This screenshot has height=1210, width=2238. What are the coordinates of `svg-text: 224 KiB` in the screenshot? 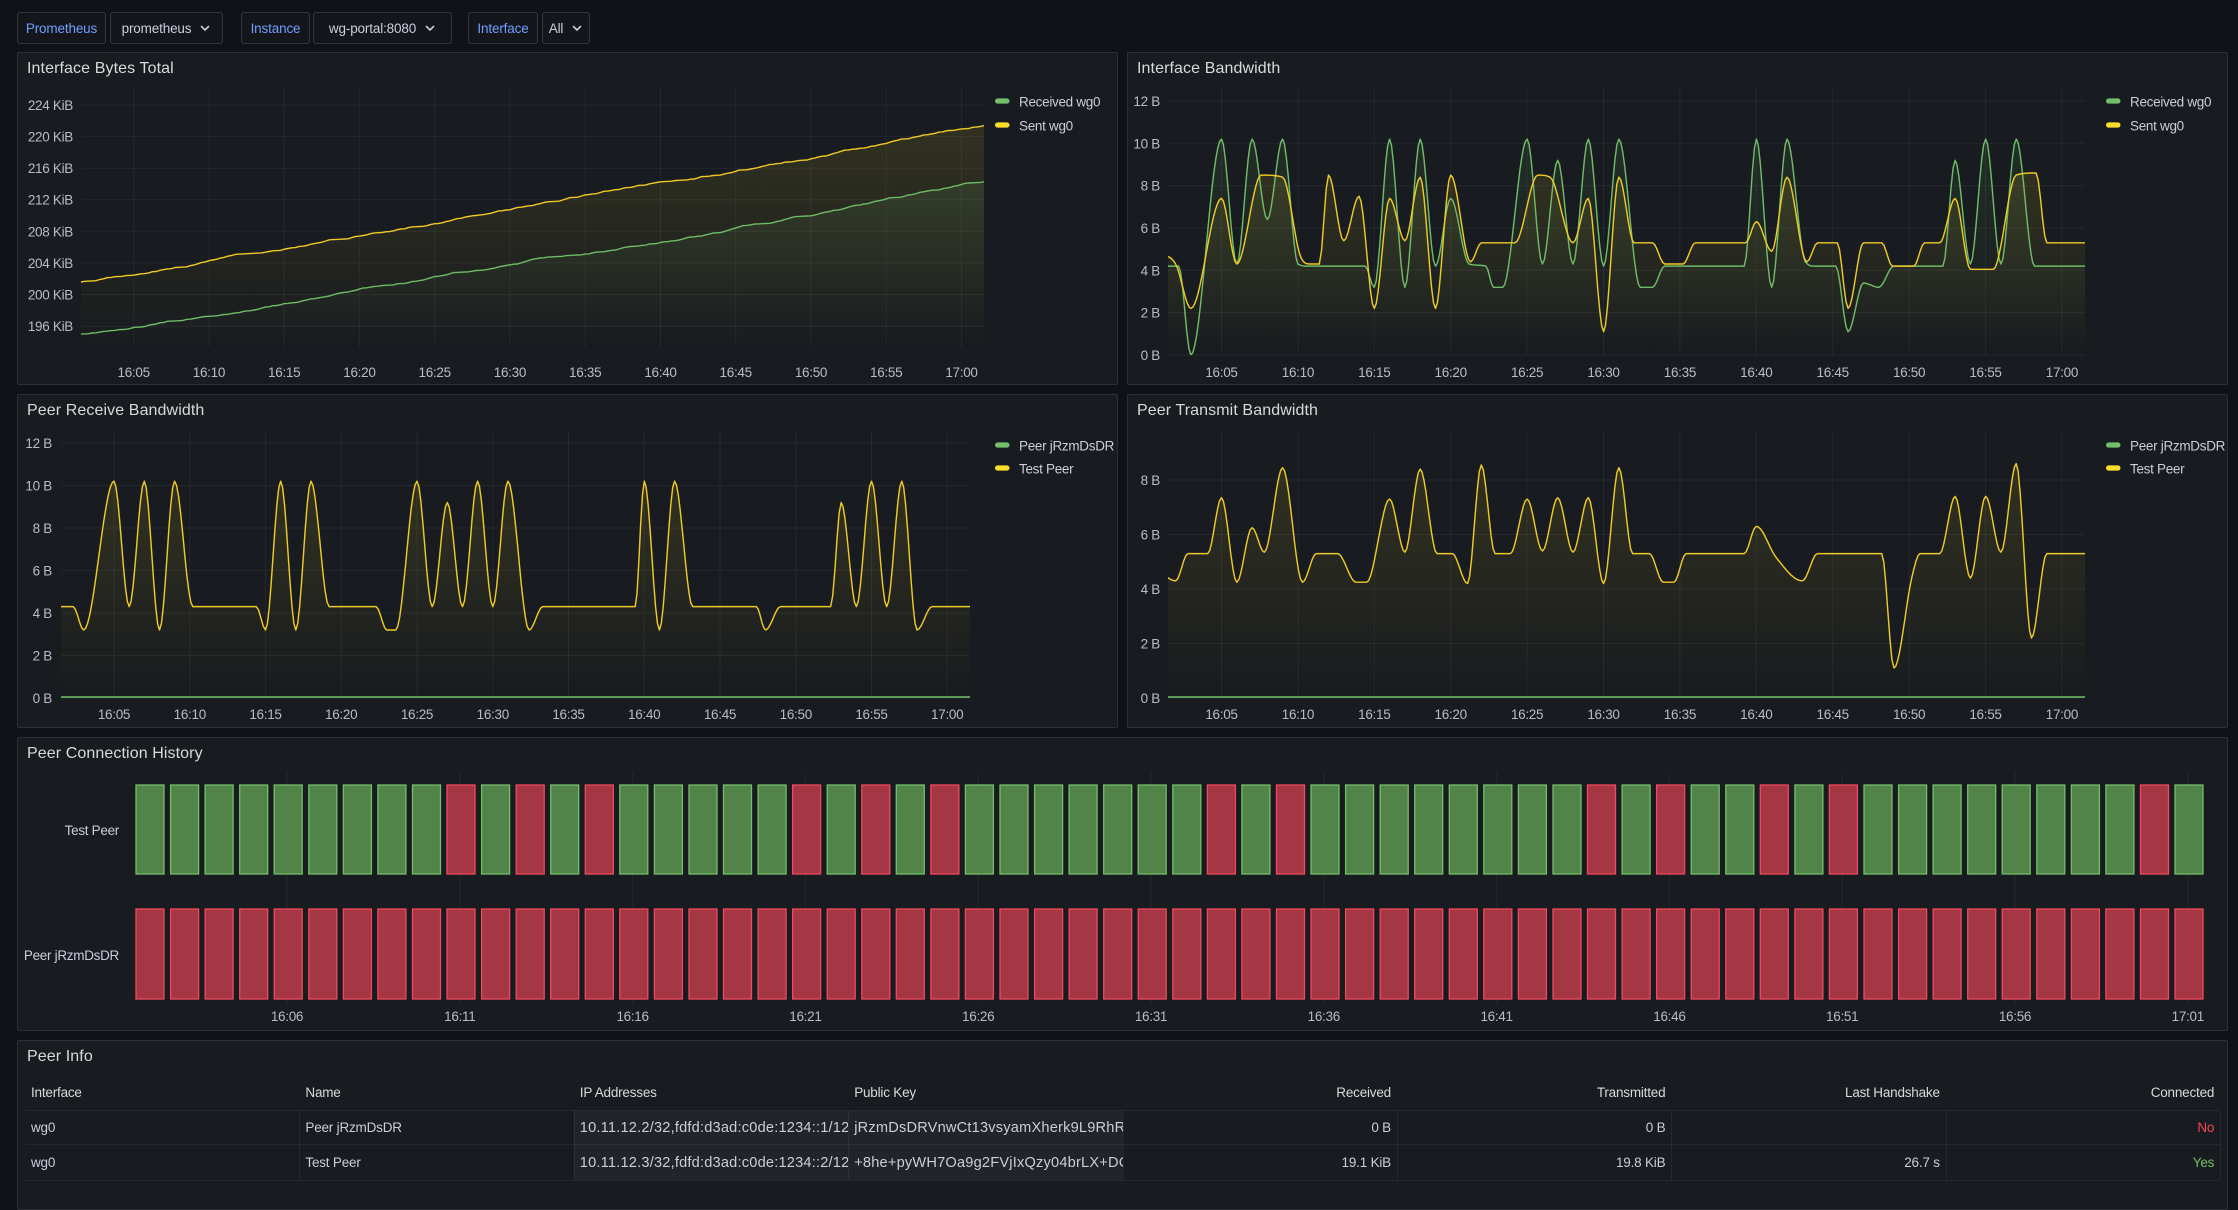 It's located at (50, 105).